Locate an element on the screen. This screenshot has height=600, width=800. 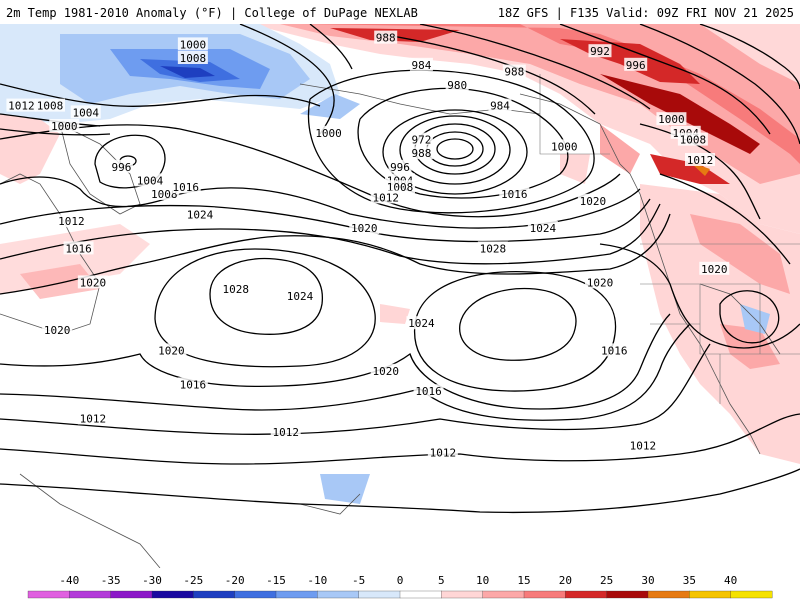
isobar-label: 992 is located at coordinates (600, 51).